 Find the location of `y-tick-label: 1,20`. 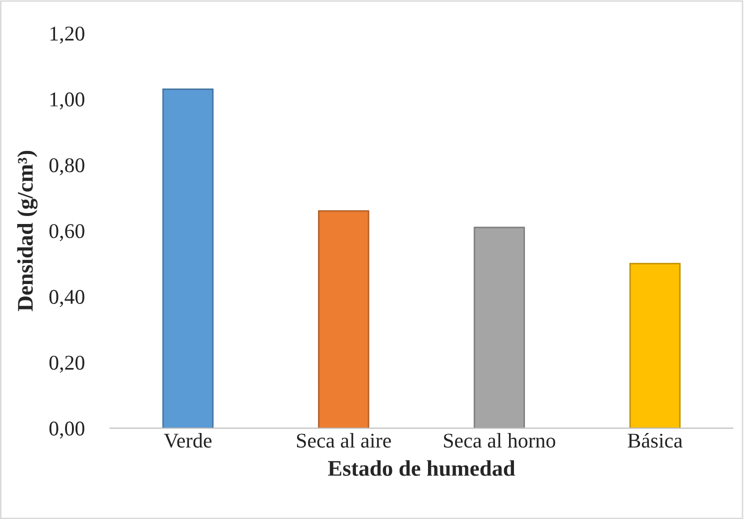

y-tick-label: 1,20 is located at coordinates (67, 35).